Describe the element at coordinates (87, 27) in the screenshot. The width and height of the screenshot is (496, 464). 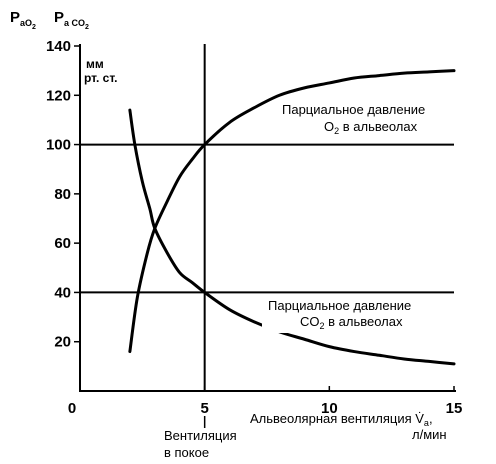
I see `y-label-p2-subsub: 2` at that location.